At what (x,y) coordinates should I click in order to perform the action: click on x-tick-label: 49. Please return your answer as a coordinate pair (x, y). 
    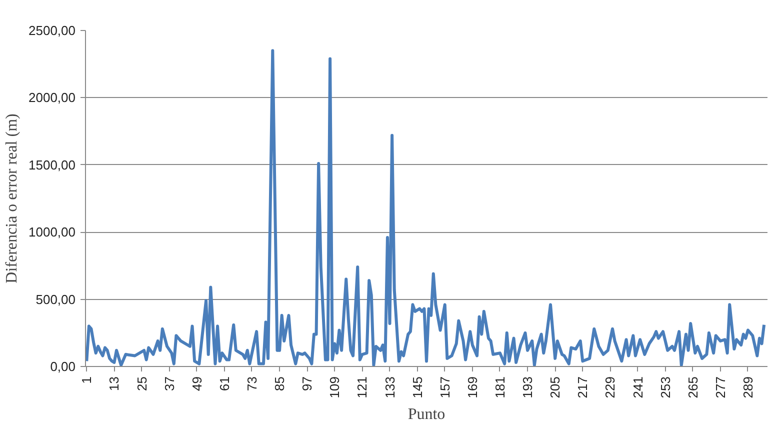
    Looking at the image, I should click on (196, 383).